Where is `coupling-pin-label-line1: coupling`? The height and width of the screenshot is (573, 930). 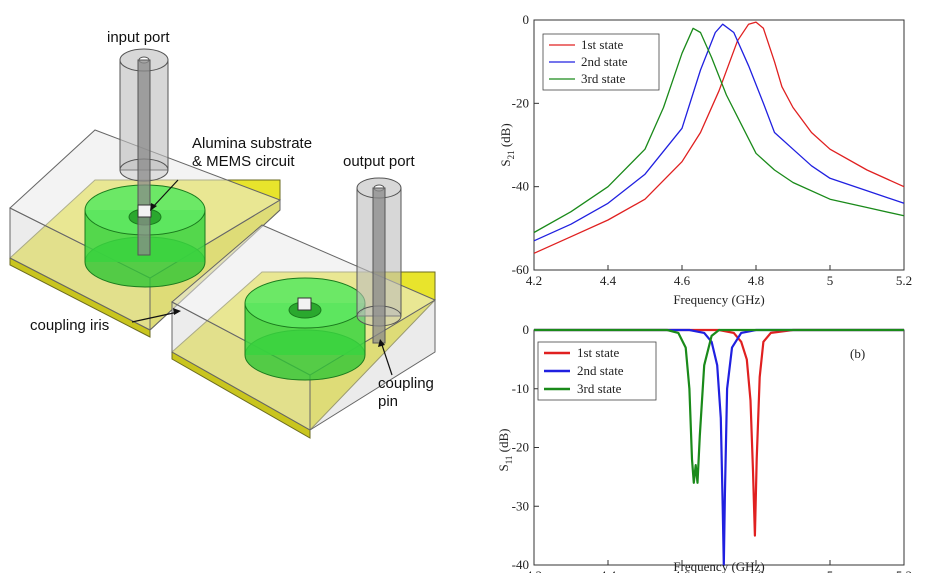
coupling-pin-label-line1: coupling is located at coordinates (406, 383).